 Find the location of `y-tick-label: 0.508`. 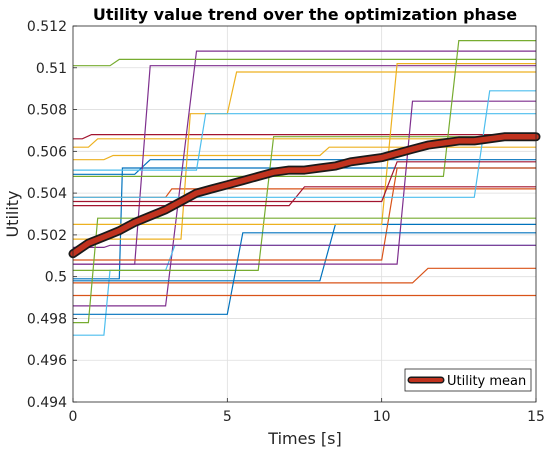

y-tick-label: 0.508 is located at coordinates (47, 111).